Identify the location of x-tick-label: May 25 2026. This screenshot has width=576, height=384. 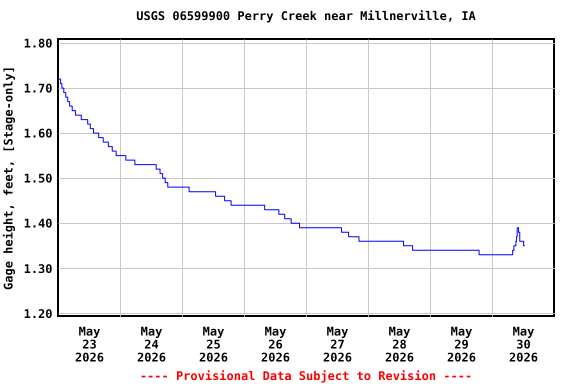
(213, 344).